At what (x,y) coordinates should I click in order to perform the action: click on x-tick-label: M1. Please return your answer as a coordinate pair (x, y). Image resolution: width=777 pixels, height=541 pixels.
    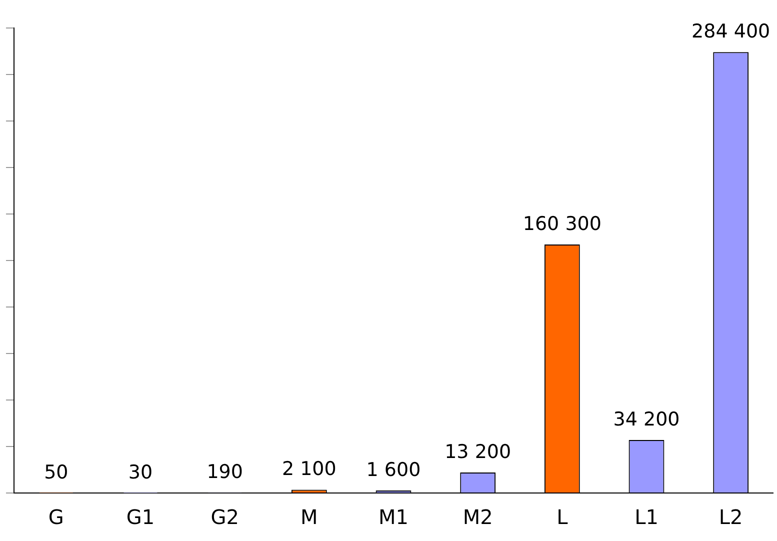
    Looking at the image, I should click on (393, 517).